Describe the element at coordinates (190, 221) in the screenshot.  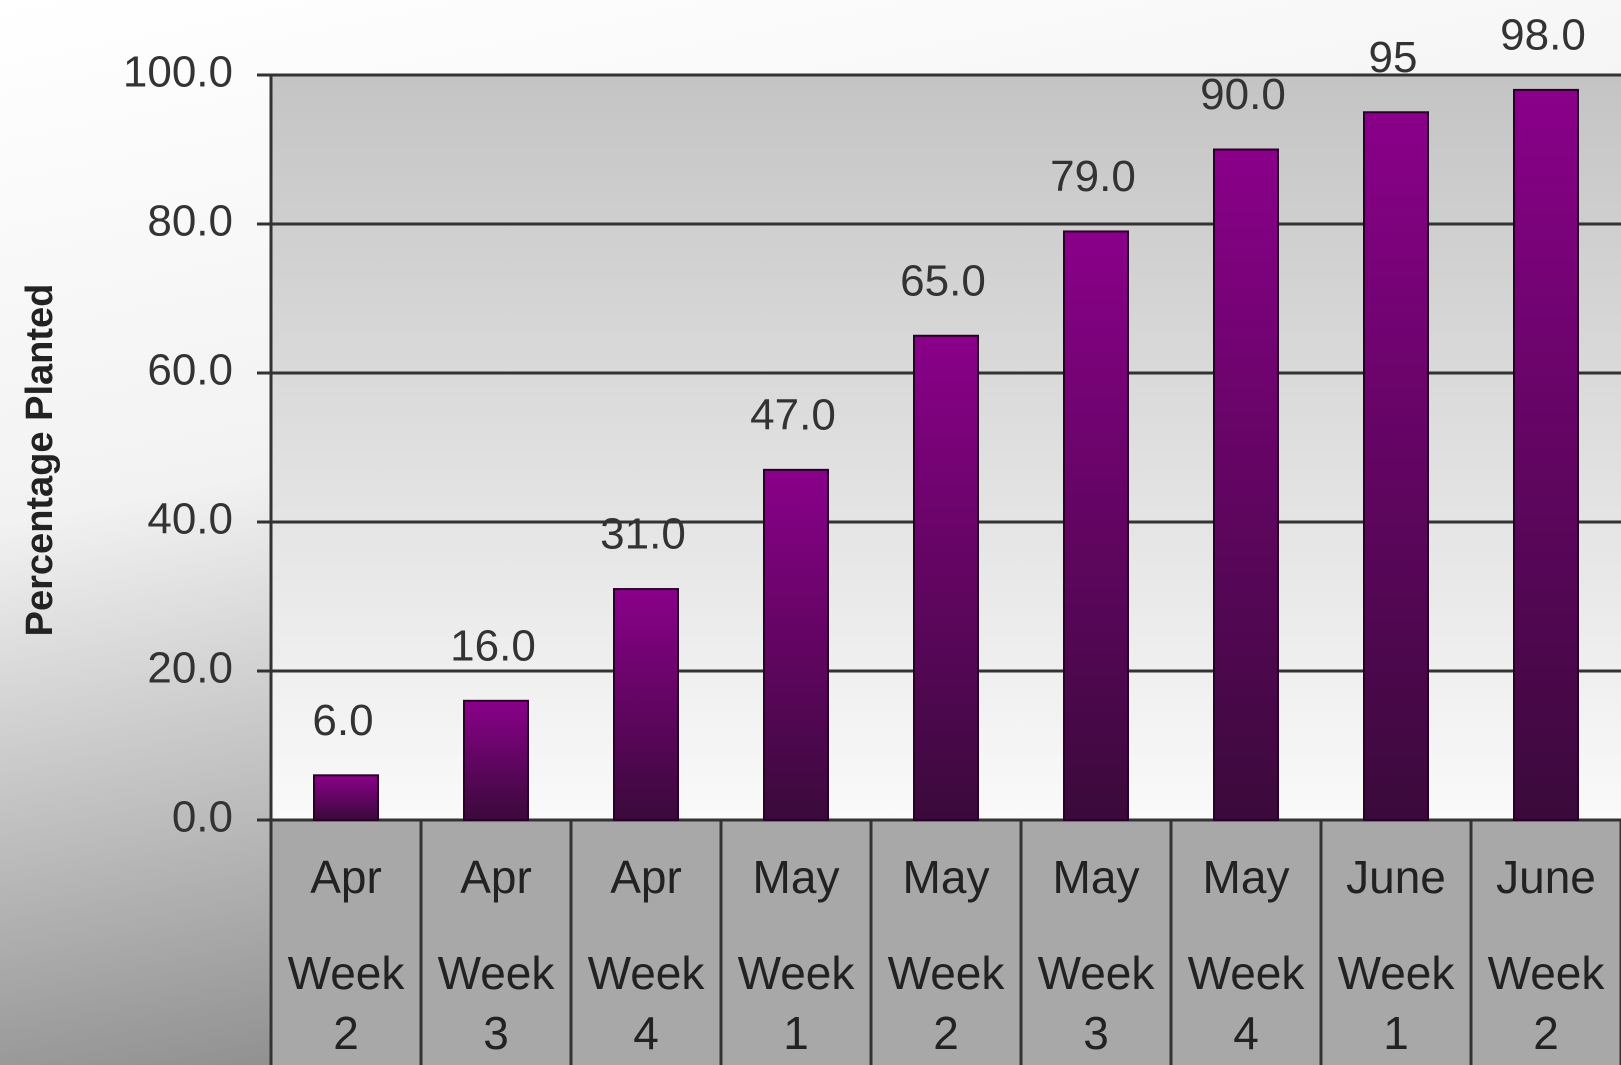
I see `y-tick-label: 80.0` at that location.